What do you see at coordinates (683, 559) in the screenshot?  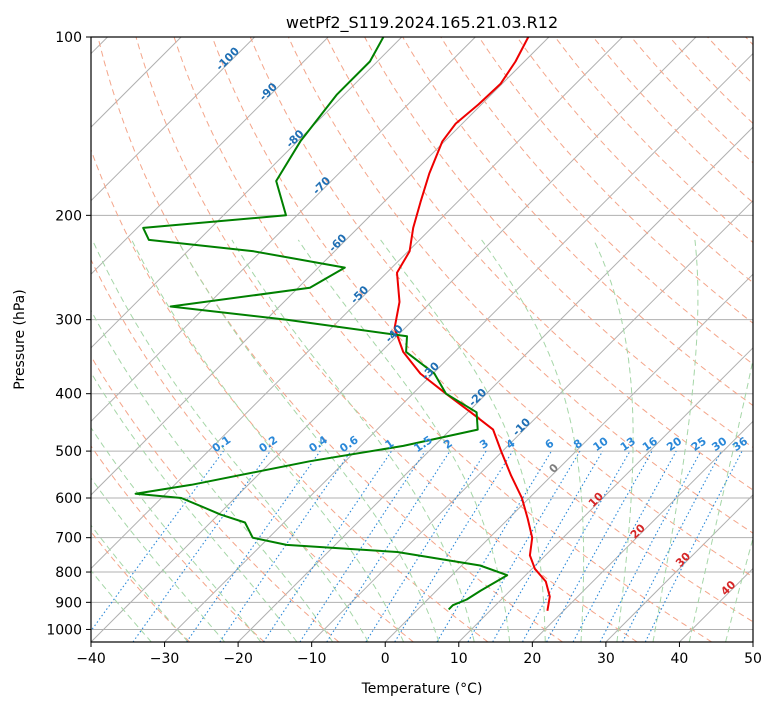 I see `isotherm-label: 30` at bounding box center [683, 559].